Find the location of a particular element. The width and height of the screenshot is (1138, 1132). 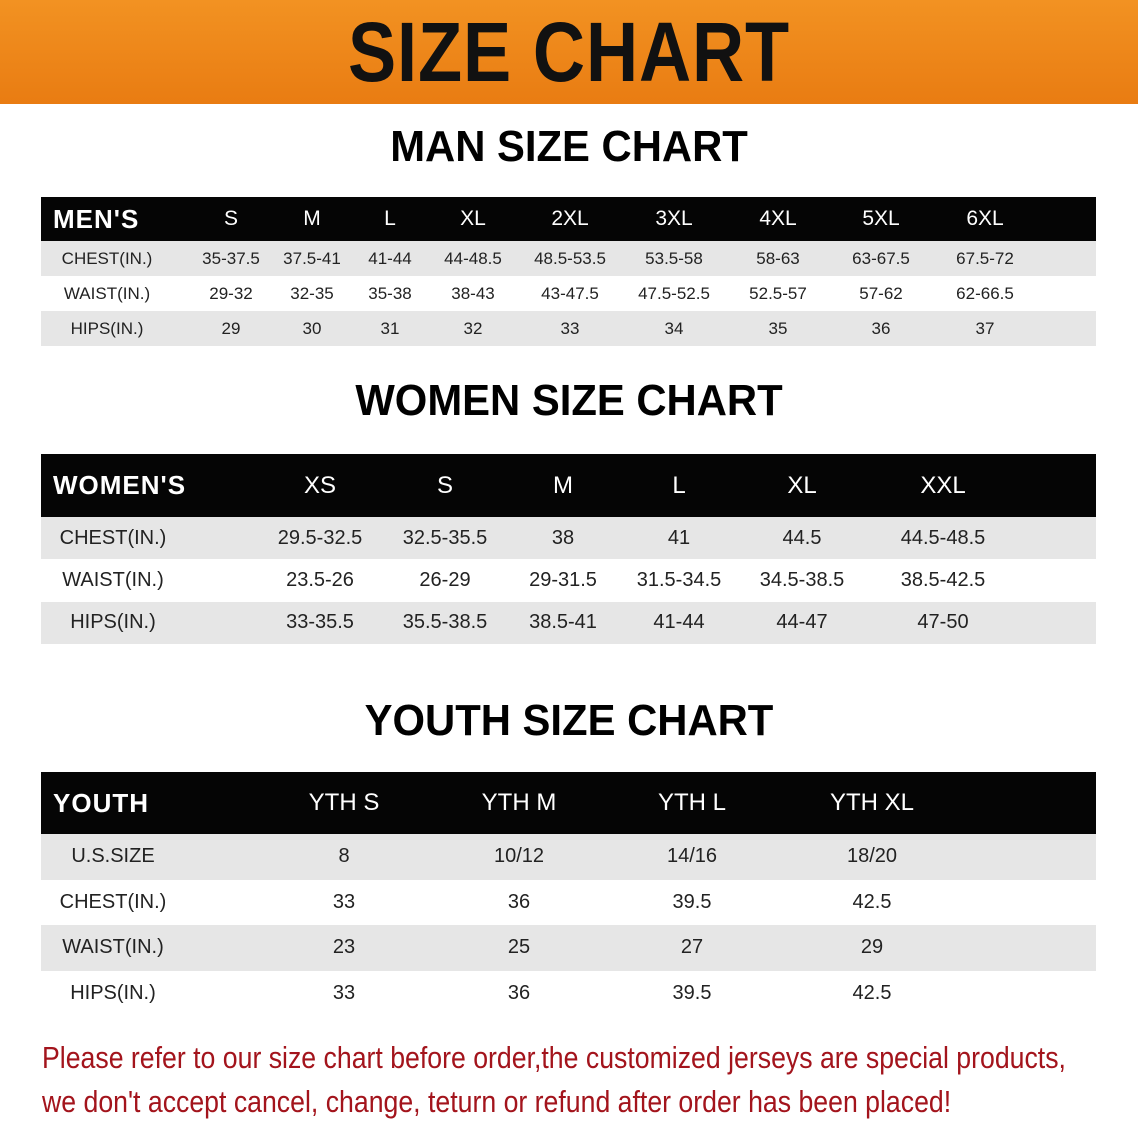

table-cell: 58-63 is located at coordinates (778, 258).